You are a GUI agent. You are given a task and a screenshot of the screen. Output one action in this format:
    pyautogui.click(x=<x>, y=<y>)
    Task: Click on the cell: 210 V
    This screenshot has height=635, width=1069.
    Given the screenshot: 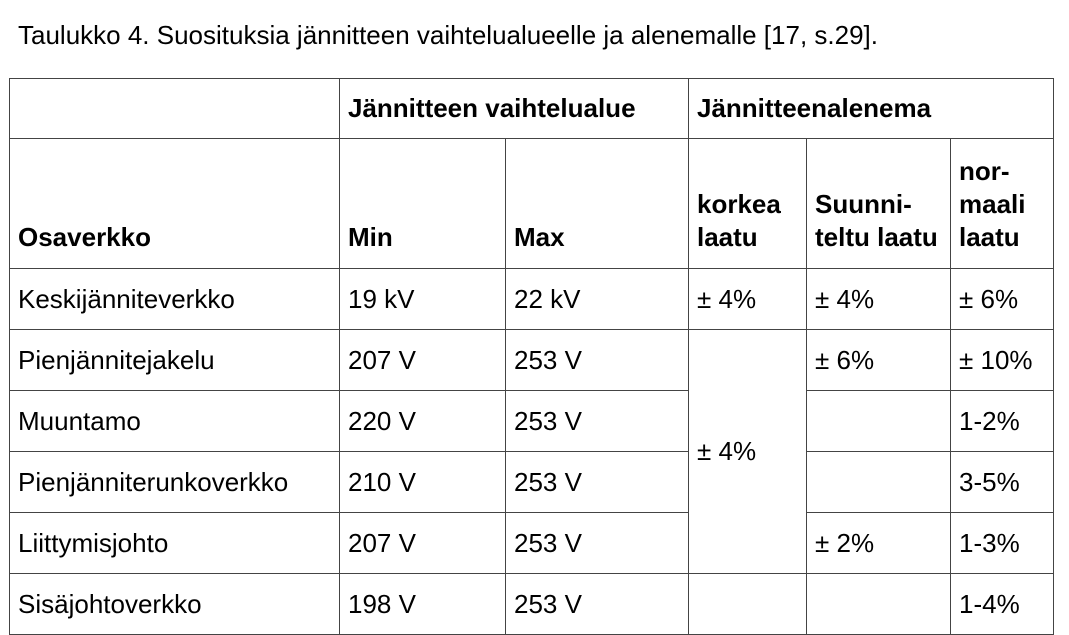 What is the action you would take?
    pyautogui.click(x=422, y=482)
    